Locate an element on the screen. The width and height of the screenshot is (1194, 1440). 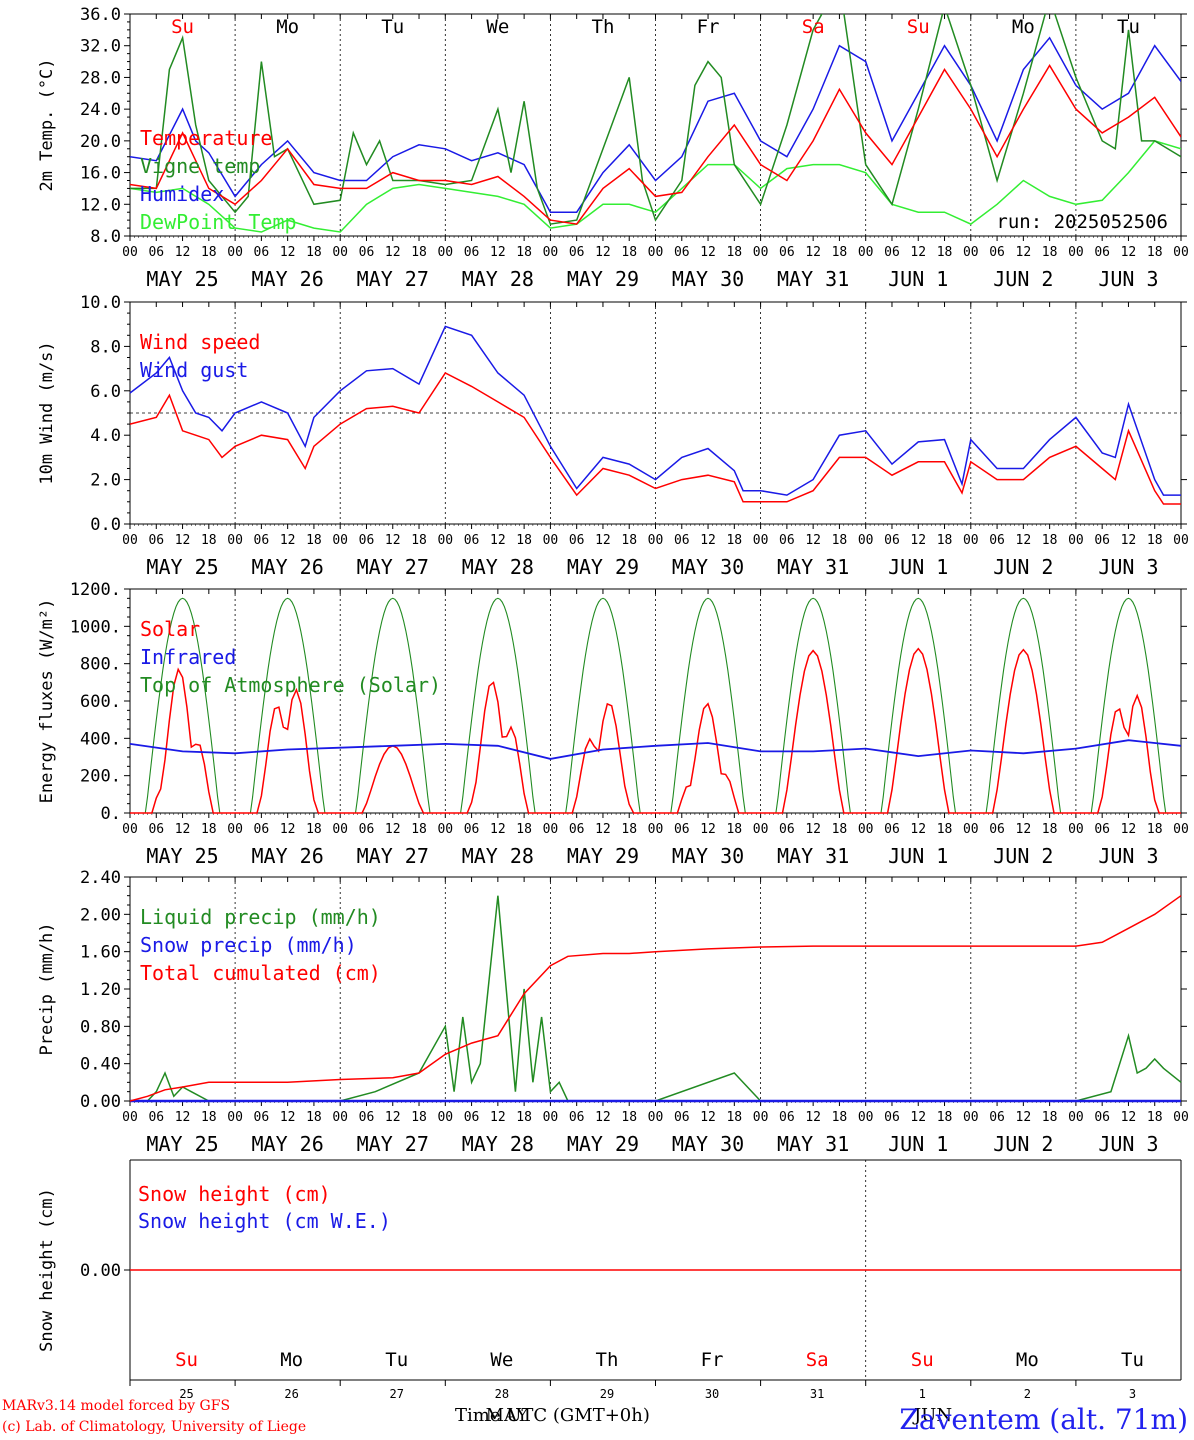
y-tick-label: 0.40 is located at coordinates (100, 1065).